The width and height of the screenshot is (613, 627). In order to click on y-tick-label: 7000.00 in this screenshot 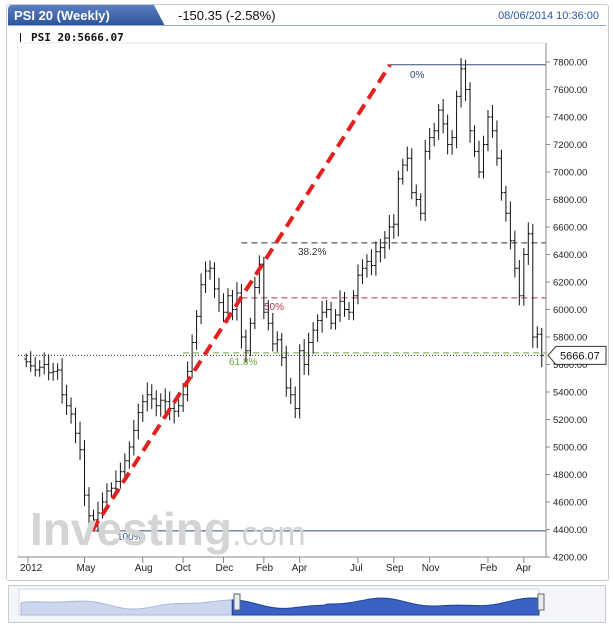, I will do `click(570, 173)`.